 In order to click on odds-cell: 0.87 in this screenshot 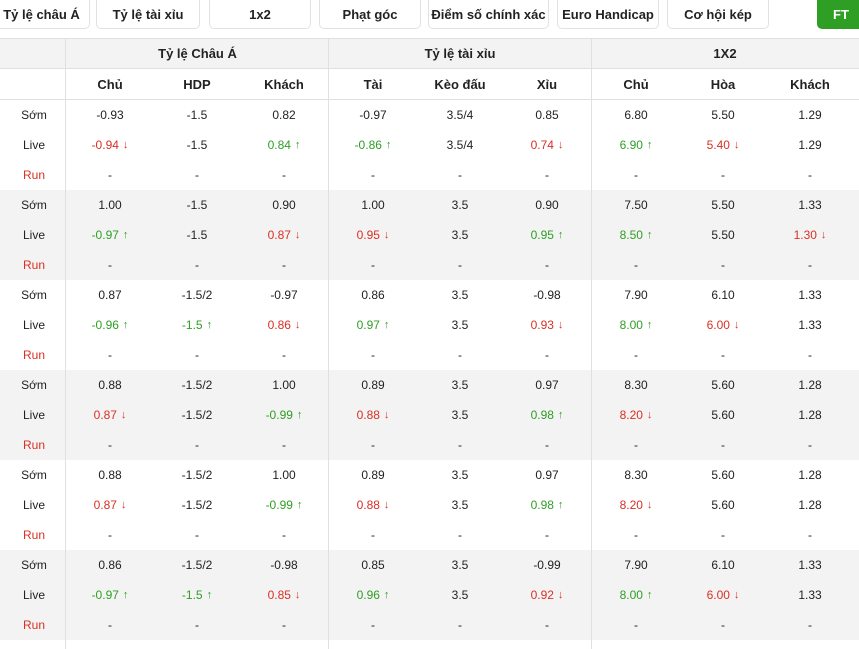, I will do `click(110, 295)`.